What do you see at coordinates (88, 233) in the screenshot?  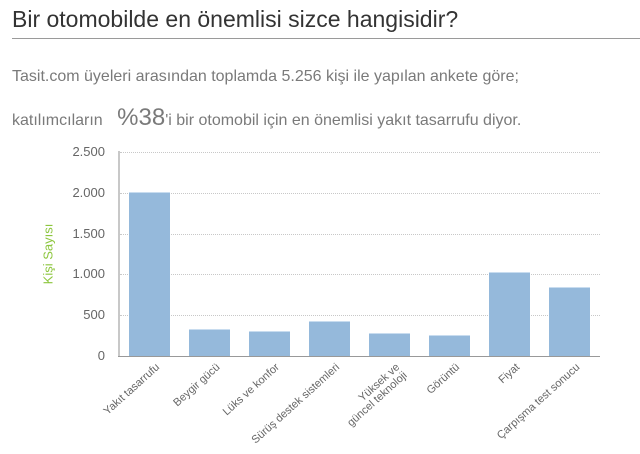 I see `y-tick-label: 1.500` at bounding box center [88, 233].